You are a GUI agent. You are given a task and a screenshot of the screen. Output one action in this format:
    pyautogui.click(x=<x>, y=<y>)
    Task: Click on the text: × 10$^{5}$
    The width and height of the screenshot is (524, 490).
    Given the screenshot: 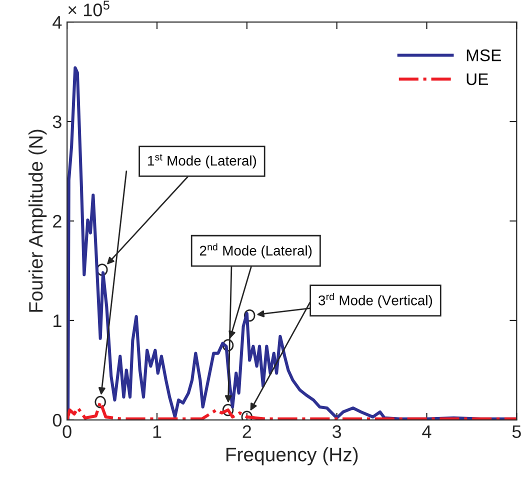 What is the action you would take?
    pyautogui.click(x=89, y=8)
    